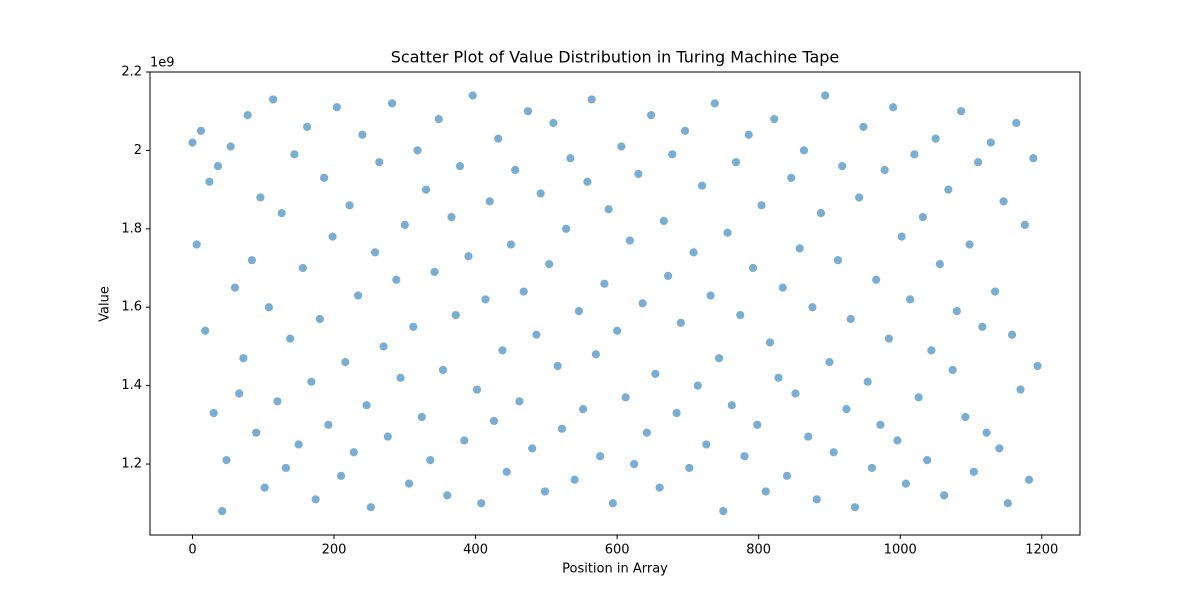  Describe the element at coordinates (131, 72) in the screenshot. I see `y-tick-label: 2.2` at that location.